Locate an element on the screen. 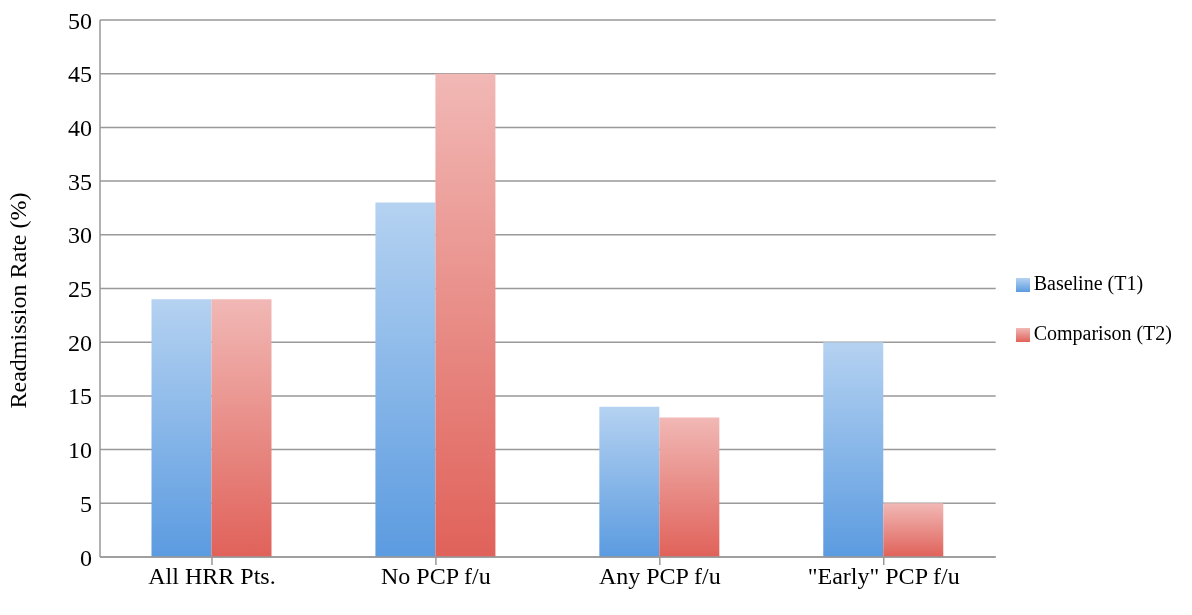 This screenshot has width=1192, height=615. y-tick-label: 10 is located at coordinates (80, 450).